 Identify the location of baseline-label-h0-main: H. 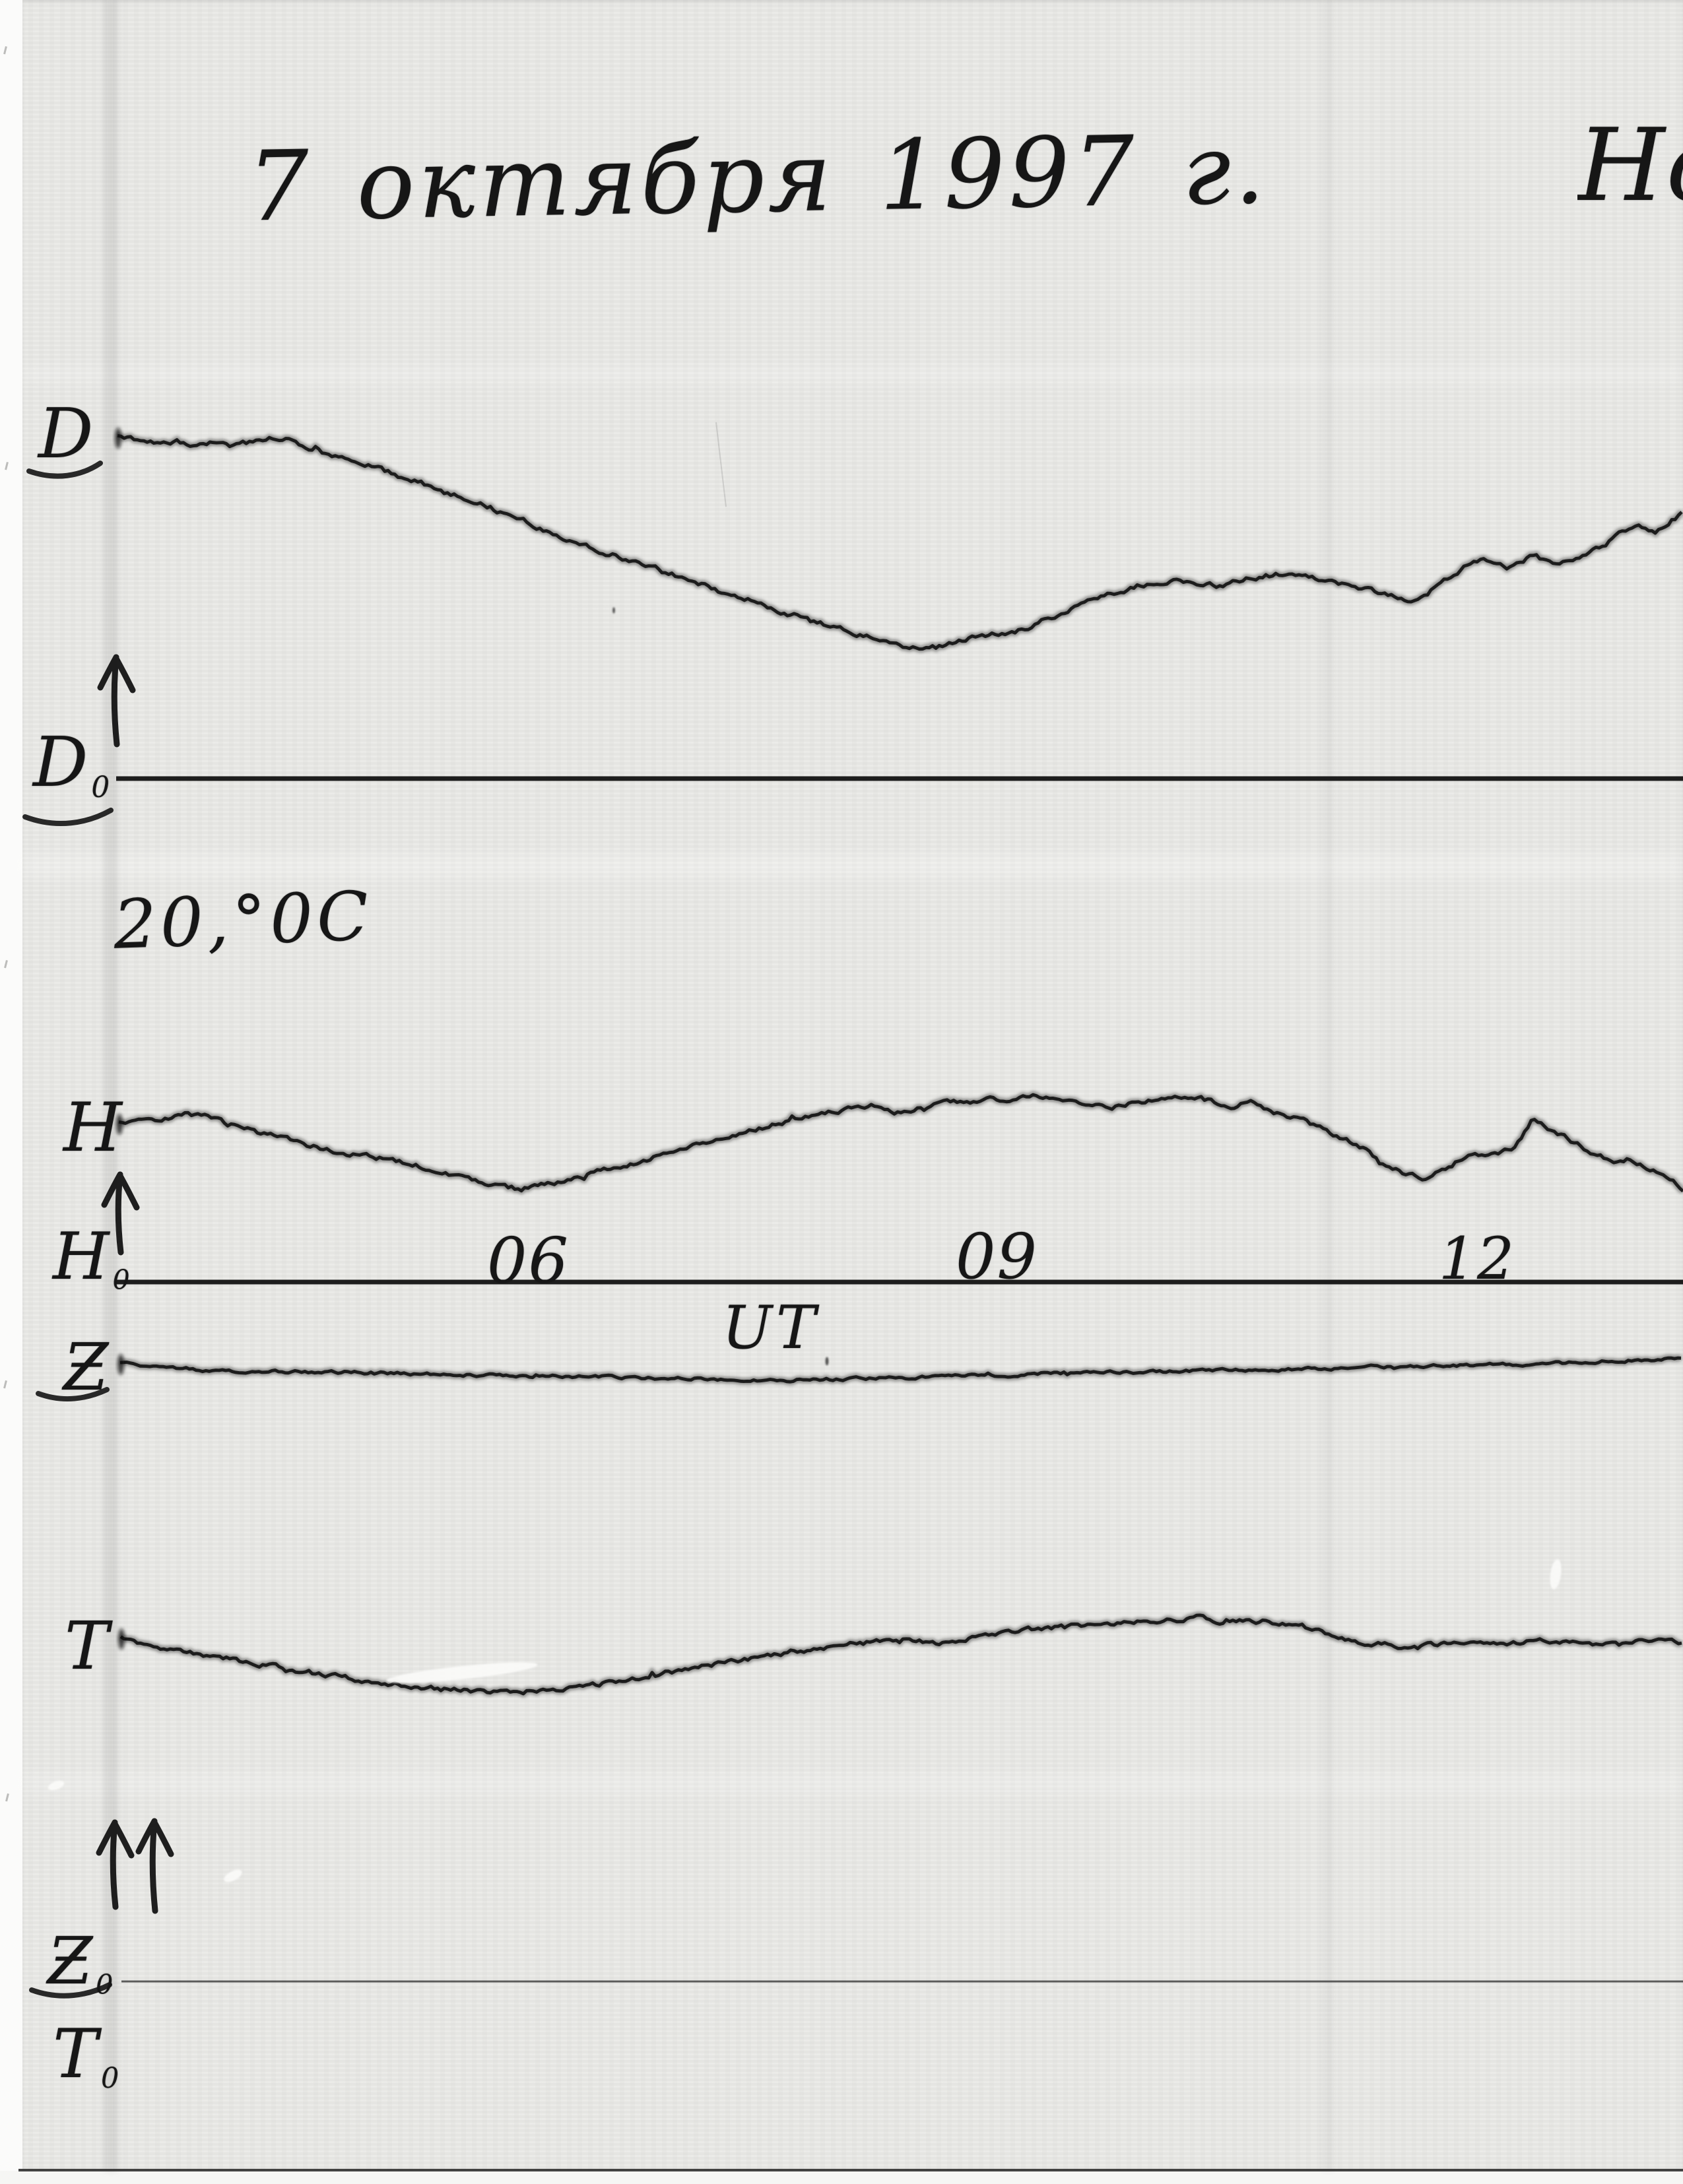
(82, 1257).